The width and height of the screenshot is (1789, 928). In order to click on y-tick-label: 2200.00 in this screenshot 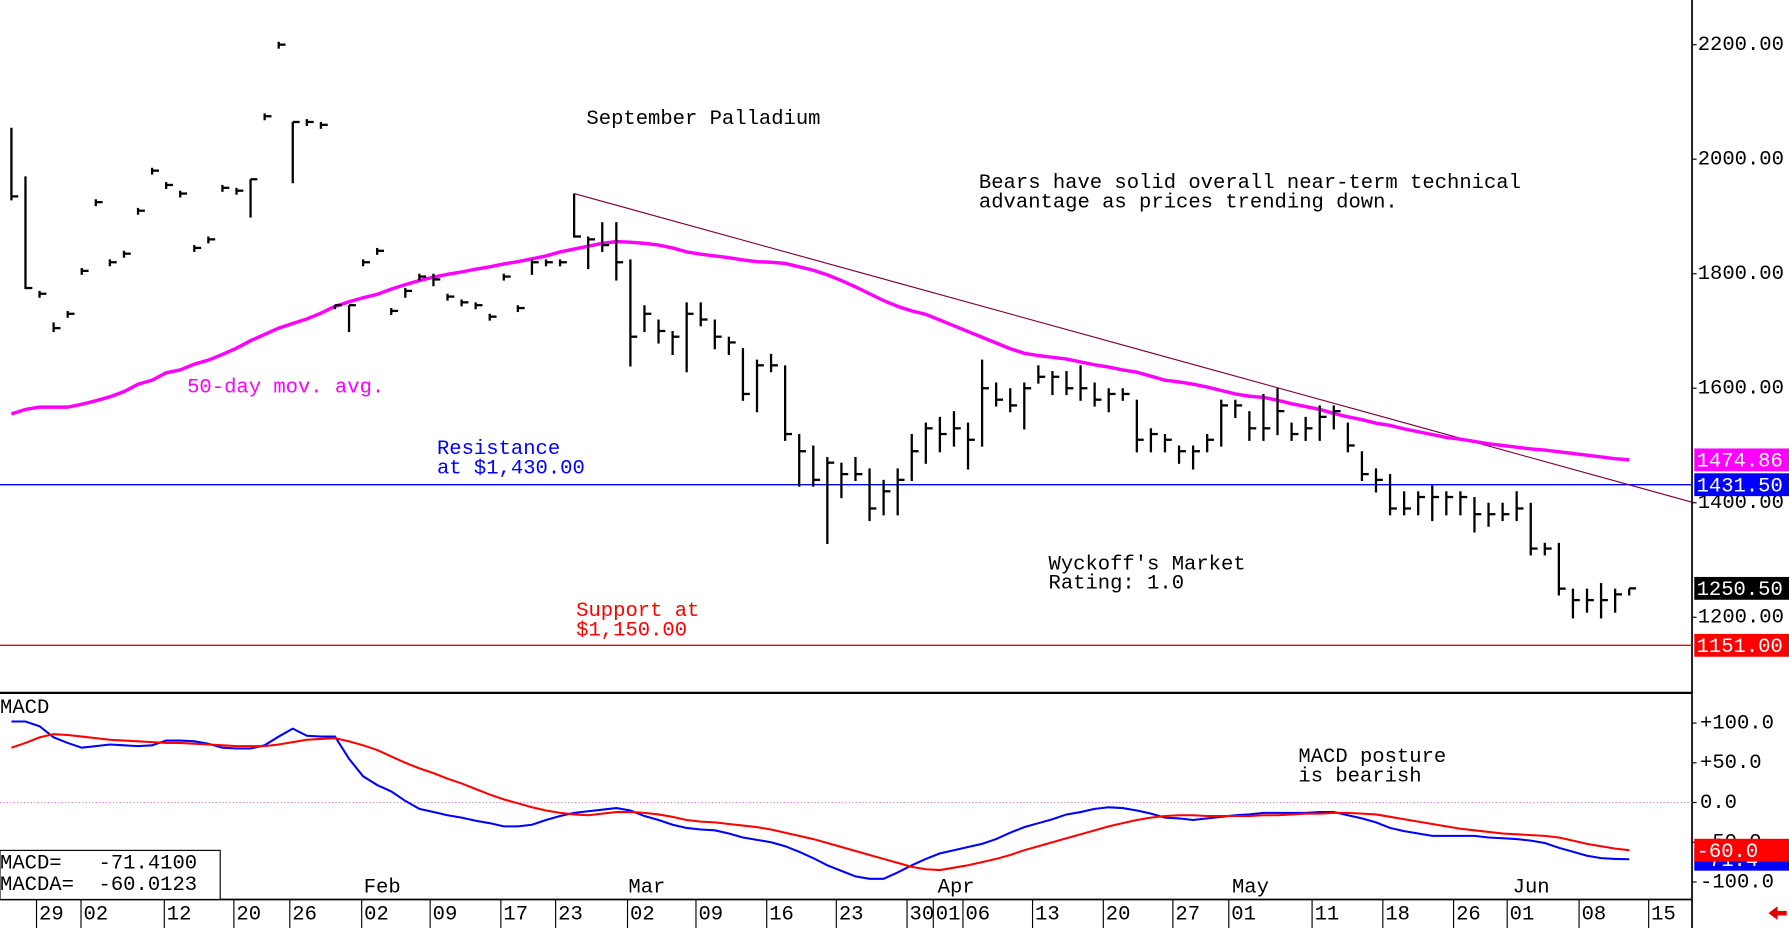, I will do `click(1741, 45)`.